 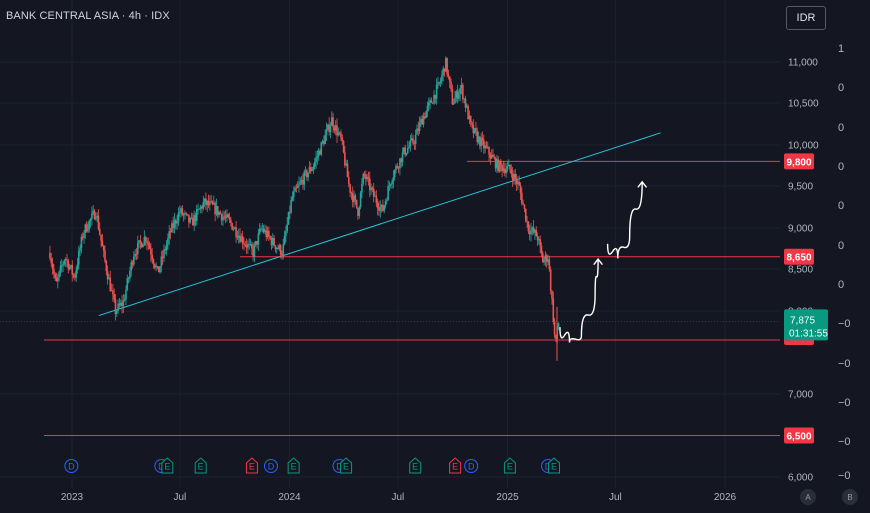 I want to click on y-tick-label: 11,000, so click(x=803, y=63).